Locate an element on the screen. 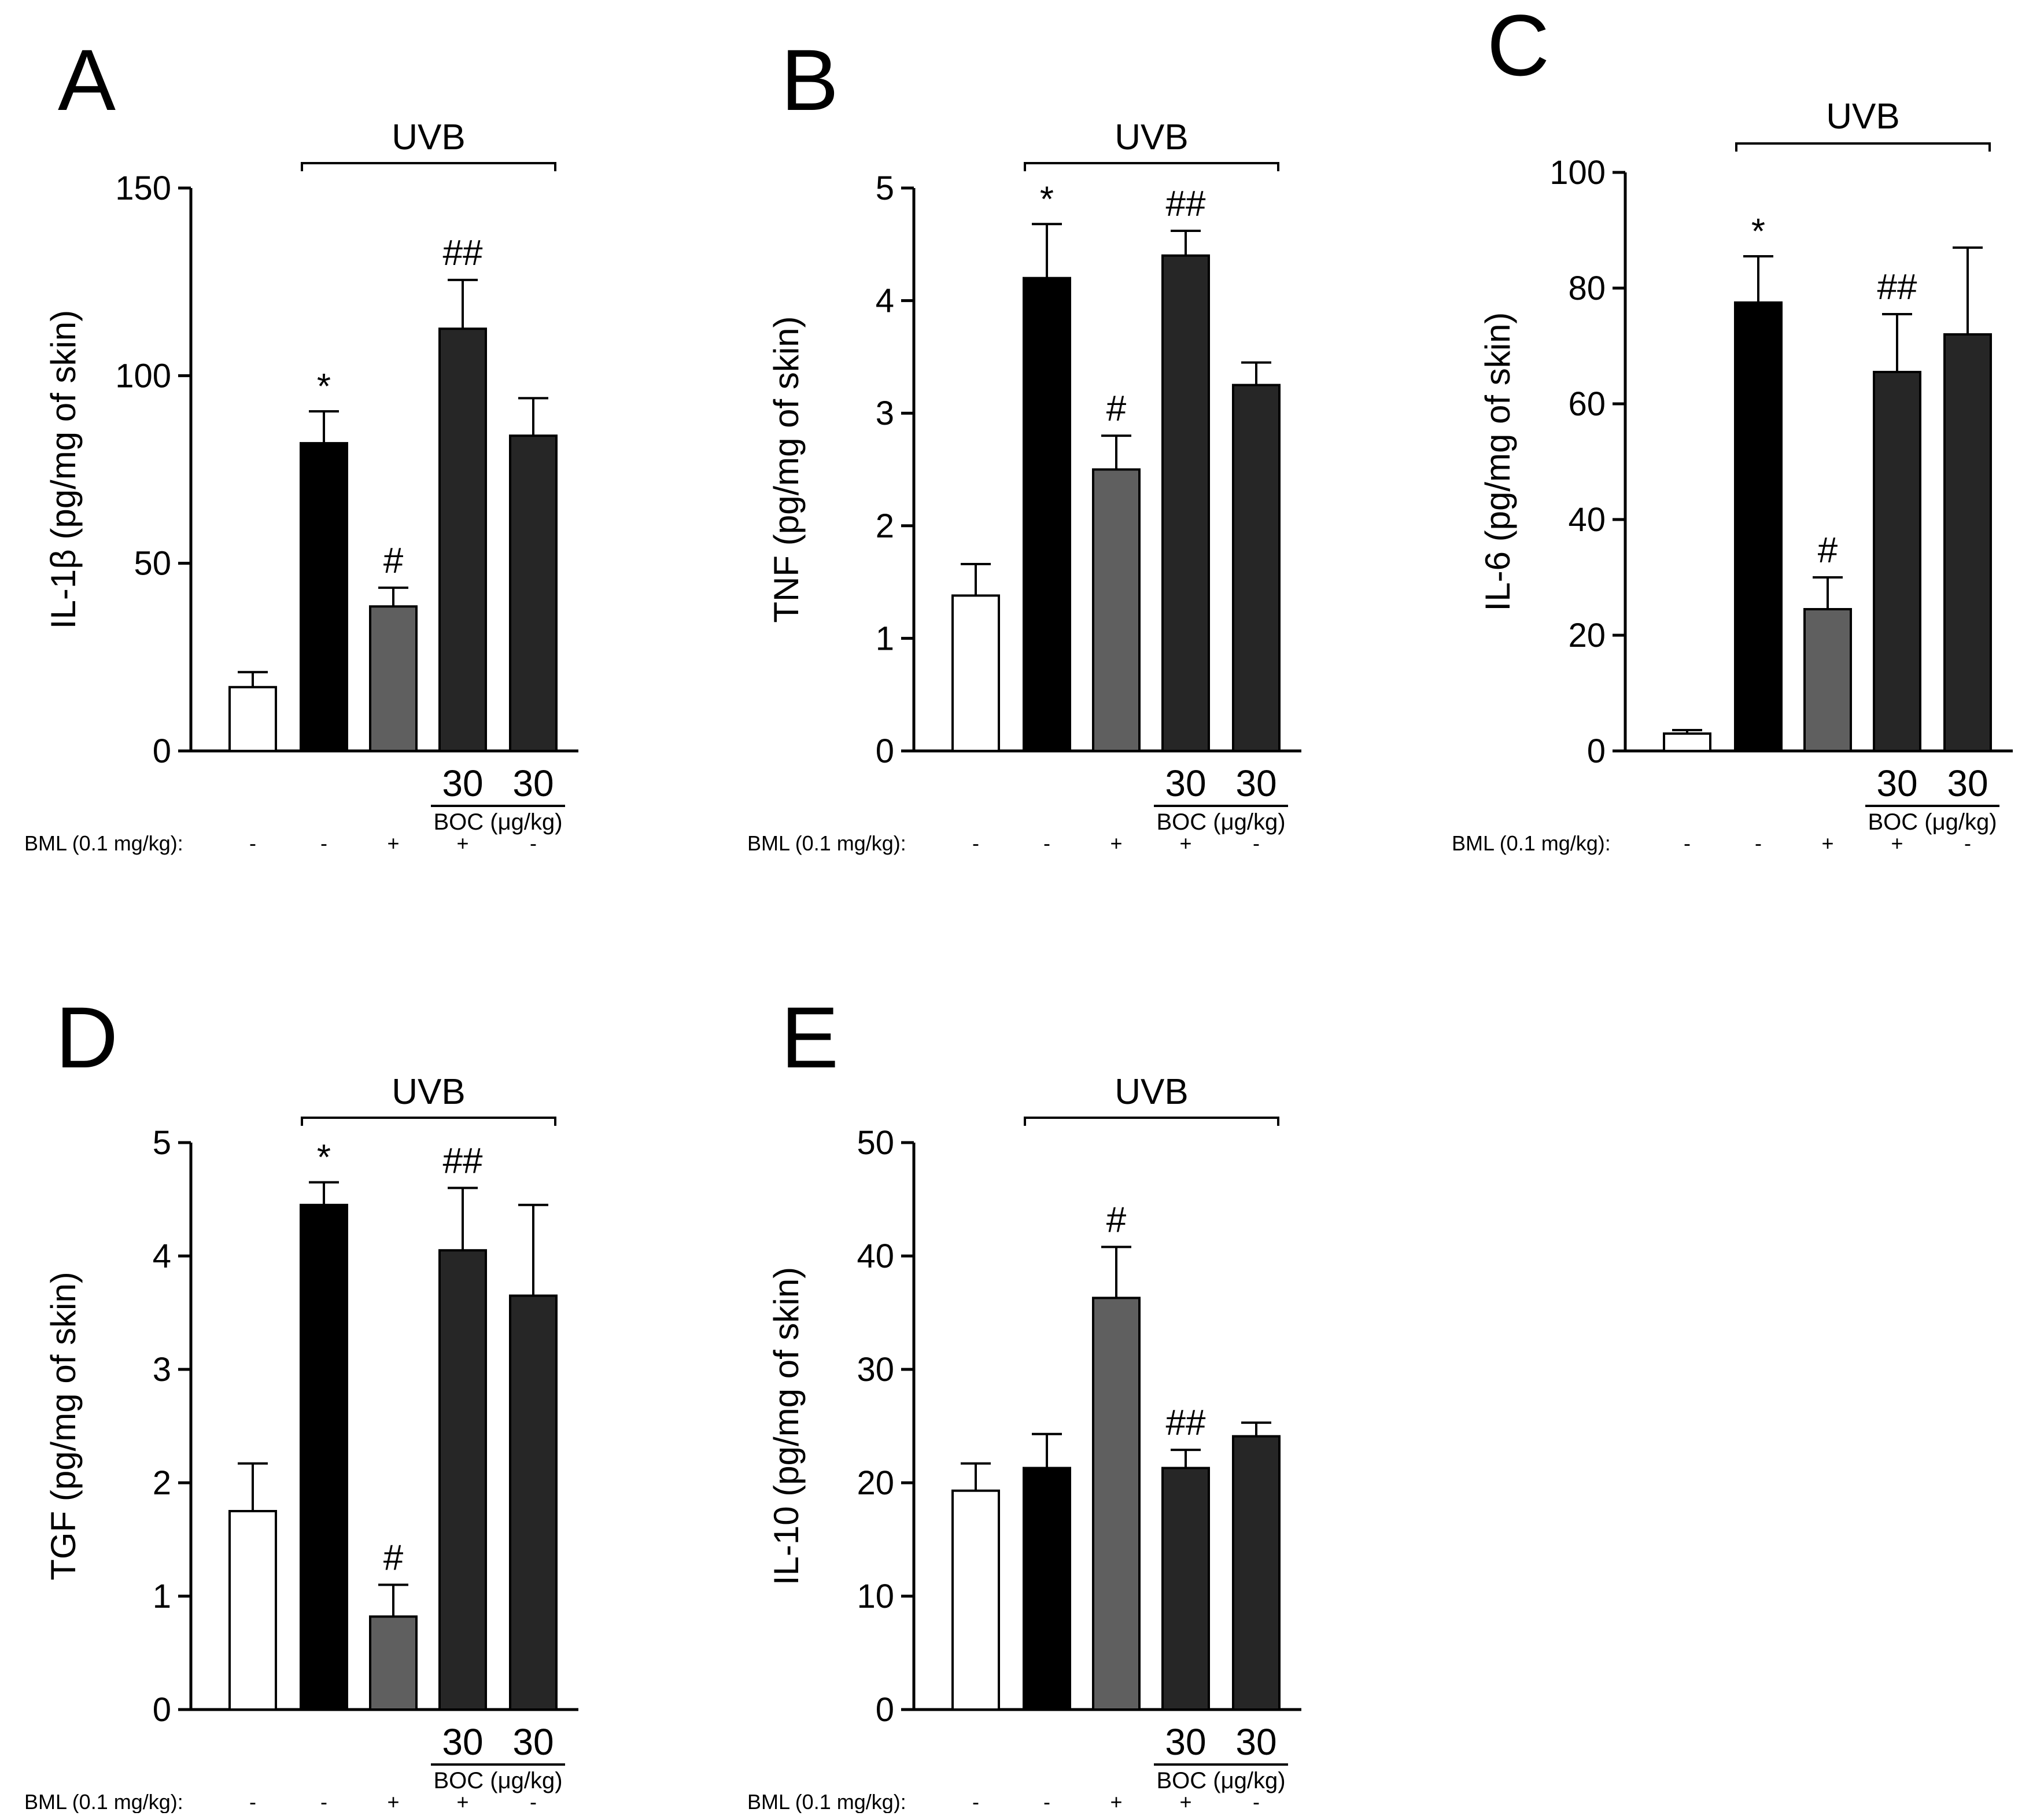 The height and width of the screenshot is (1816, 2044). panel-letter: C is located at coordinates (1518, 47).